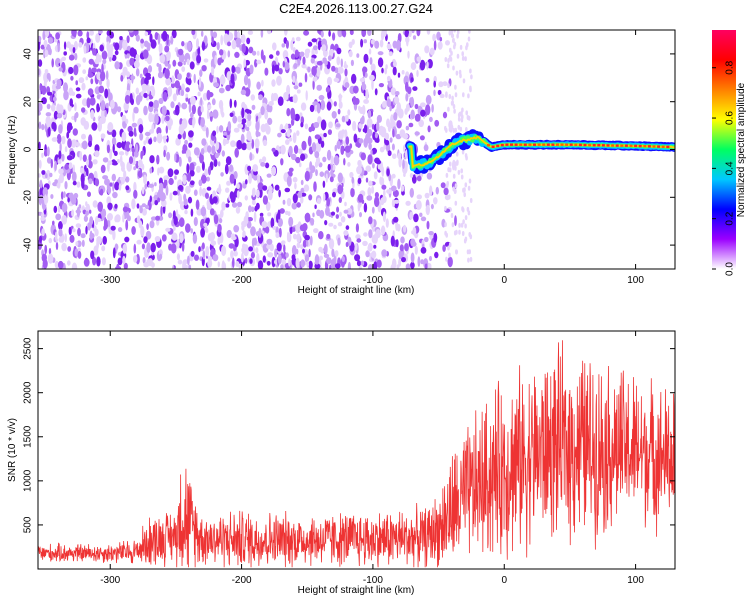 Image resolution: width=750 pixels, height=600 pixels. I want to click on y-tick-label: 2500, so click(28, 348).